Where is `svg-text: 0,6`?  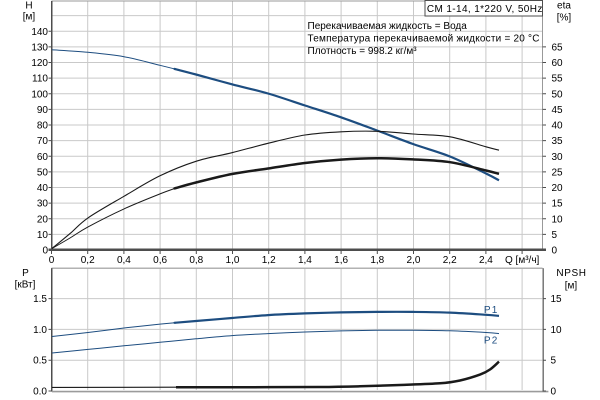
svg-text: 0,6 is located at coordinates (160, 260).